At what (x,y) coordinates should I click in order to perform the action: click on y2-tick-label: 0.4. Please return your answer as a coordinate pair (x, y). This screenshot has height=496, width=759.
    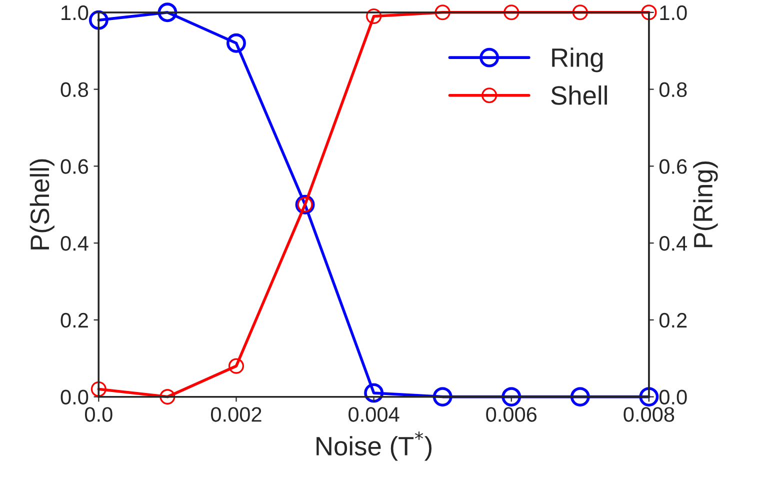
    Looking at the image, I should click on (673, 243).